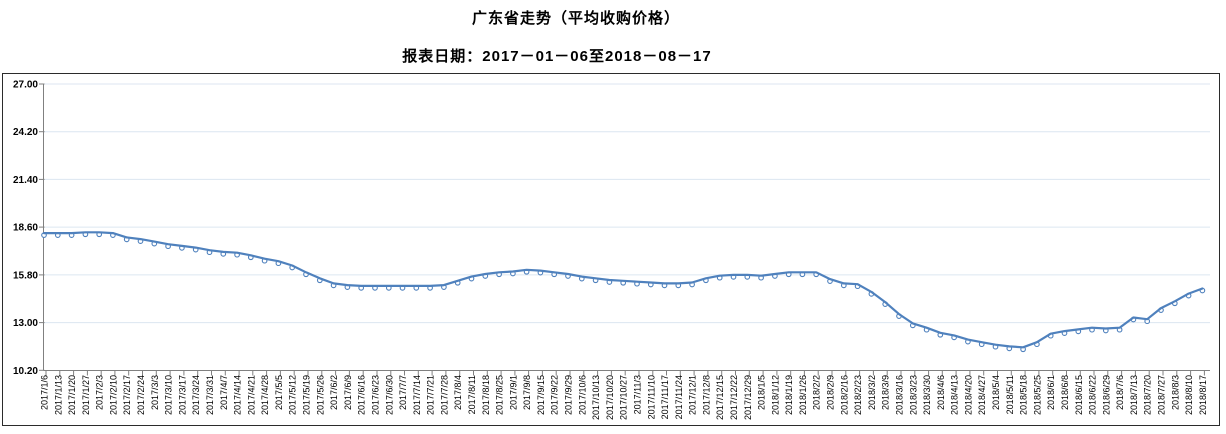  I want to click on svg-text: 2018/7/13, so click(1134, 395).